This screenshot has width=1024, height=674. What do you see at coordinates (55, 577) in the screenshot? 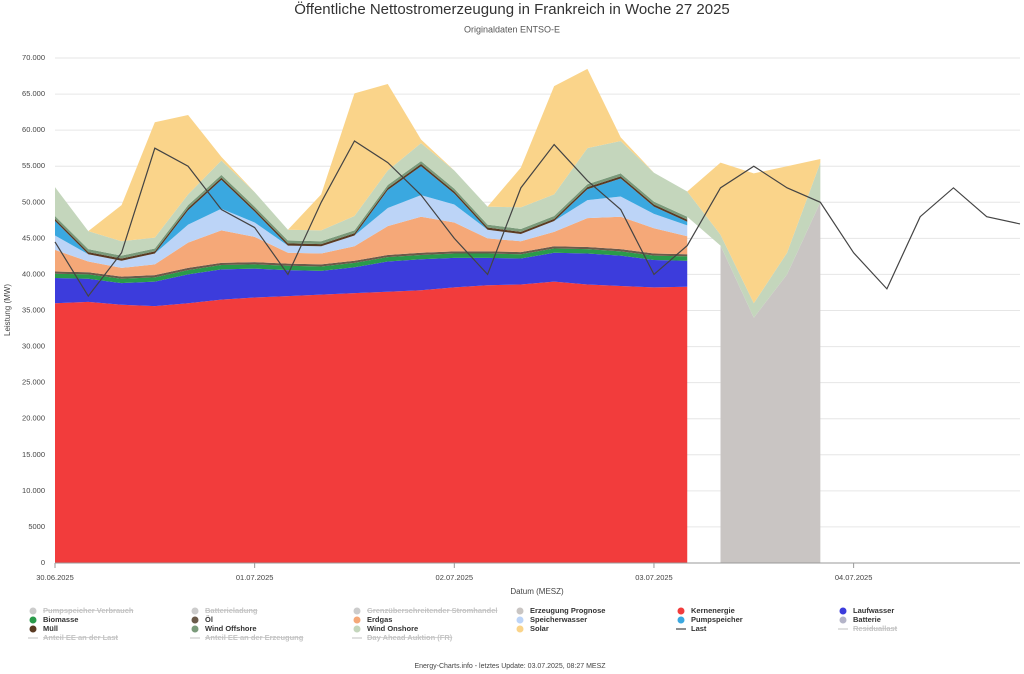
I see `x-tick-label: 30.06.2025` at bounding box center [55, 577].